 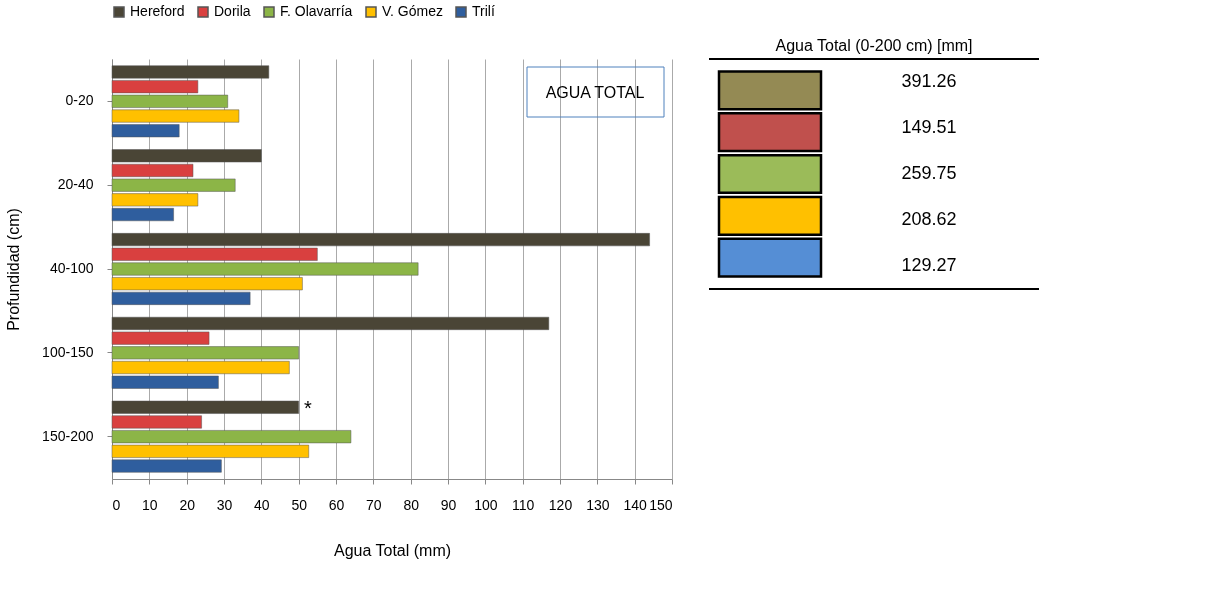 What do you see at coordinates (79, 100) in the screenshot?
I see `y-tick-label: 0-20` at bounding box center [79, 100].